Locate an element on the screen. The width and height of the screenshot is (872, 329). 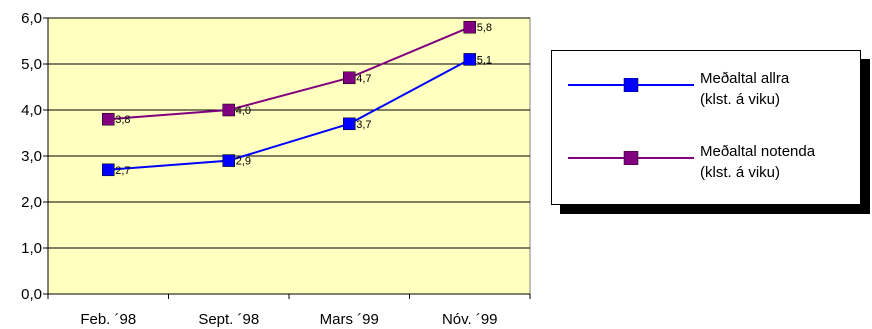
series-2: 3,8 4,0 4,7 5,8 is located at coordinates (297, 73).